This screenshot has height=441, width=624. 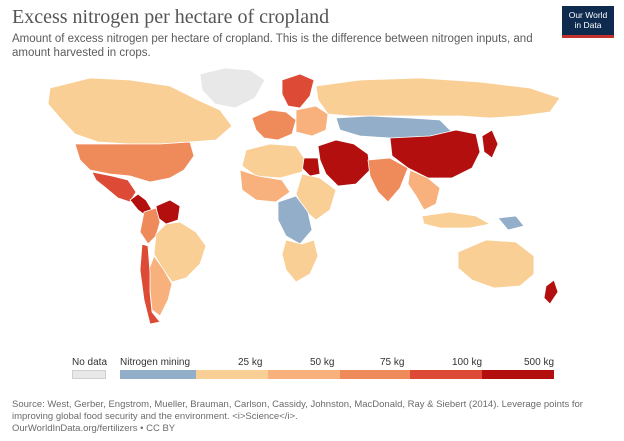 What do you see at coordinates (438, 98) in the screenshot?
I see `region-russia` at bounding box center [438, 98].